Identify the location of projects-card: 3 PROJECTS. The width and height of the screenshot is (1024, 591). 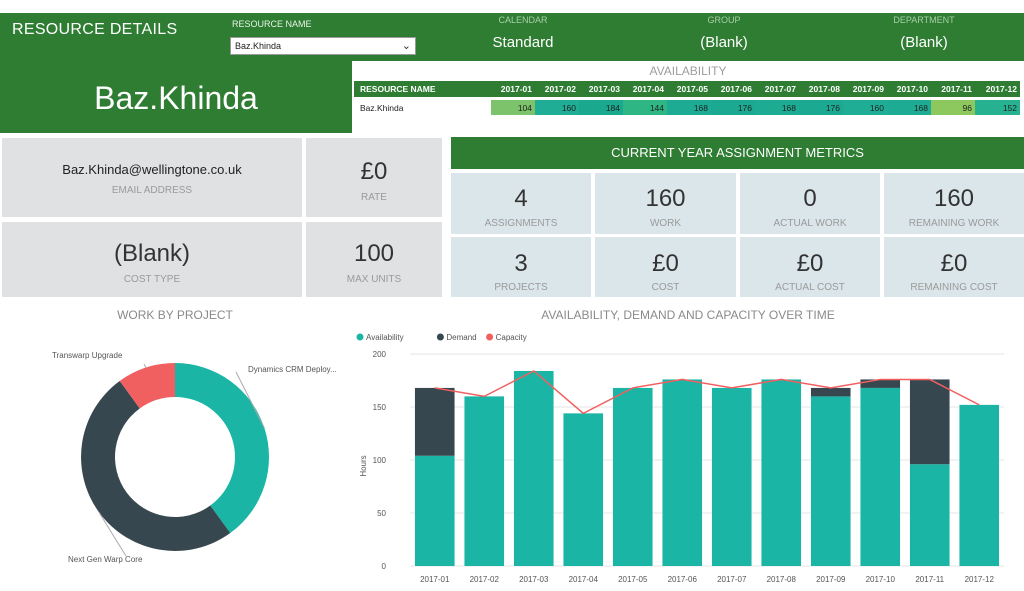
(521, 267).